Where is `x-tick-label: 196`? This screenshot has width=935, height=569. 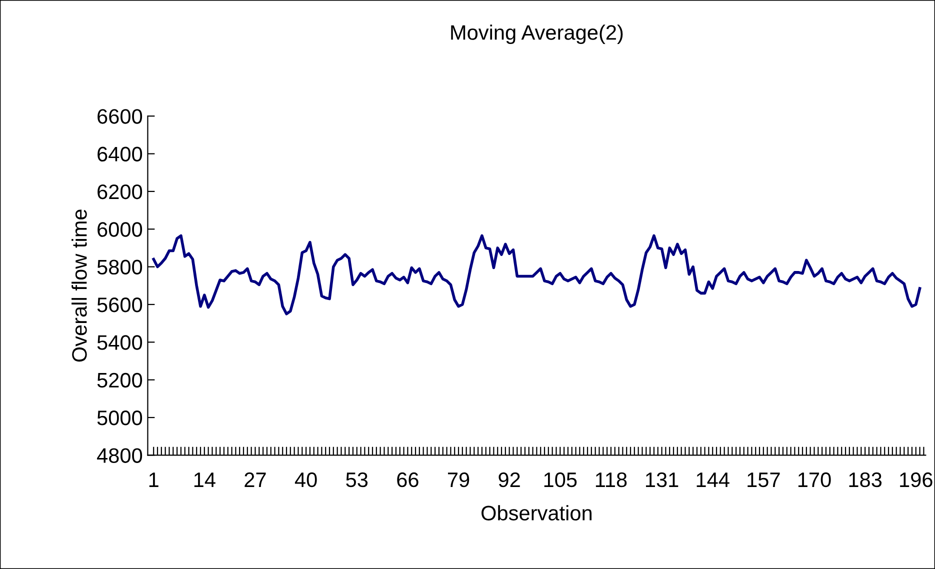
x-tick-label: 196 is located at coordinates (916, 480).